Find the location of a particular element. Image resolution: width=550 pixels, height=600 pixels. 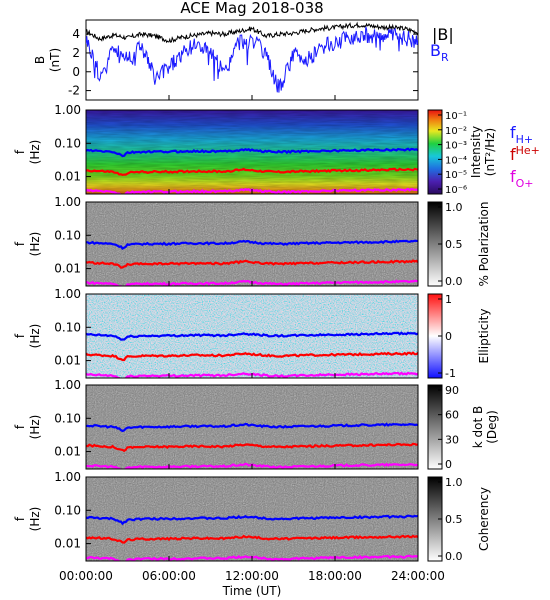

x-tick-label: 06:00:00 is located at coordinates (169, 576).